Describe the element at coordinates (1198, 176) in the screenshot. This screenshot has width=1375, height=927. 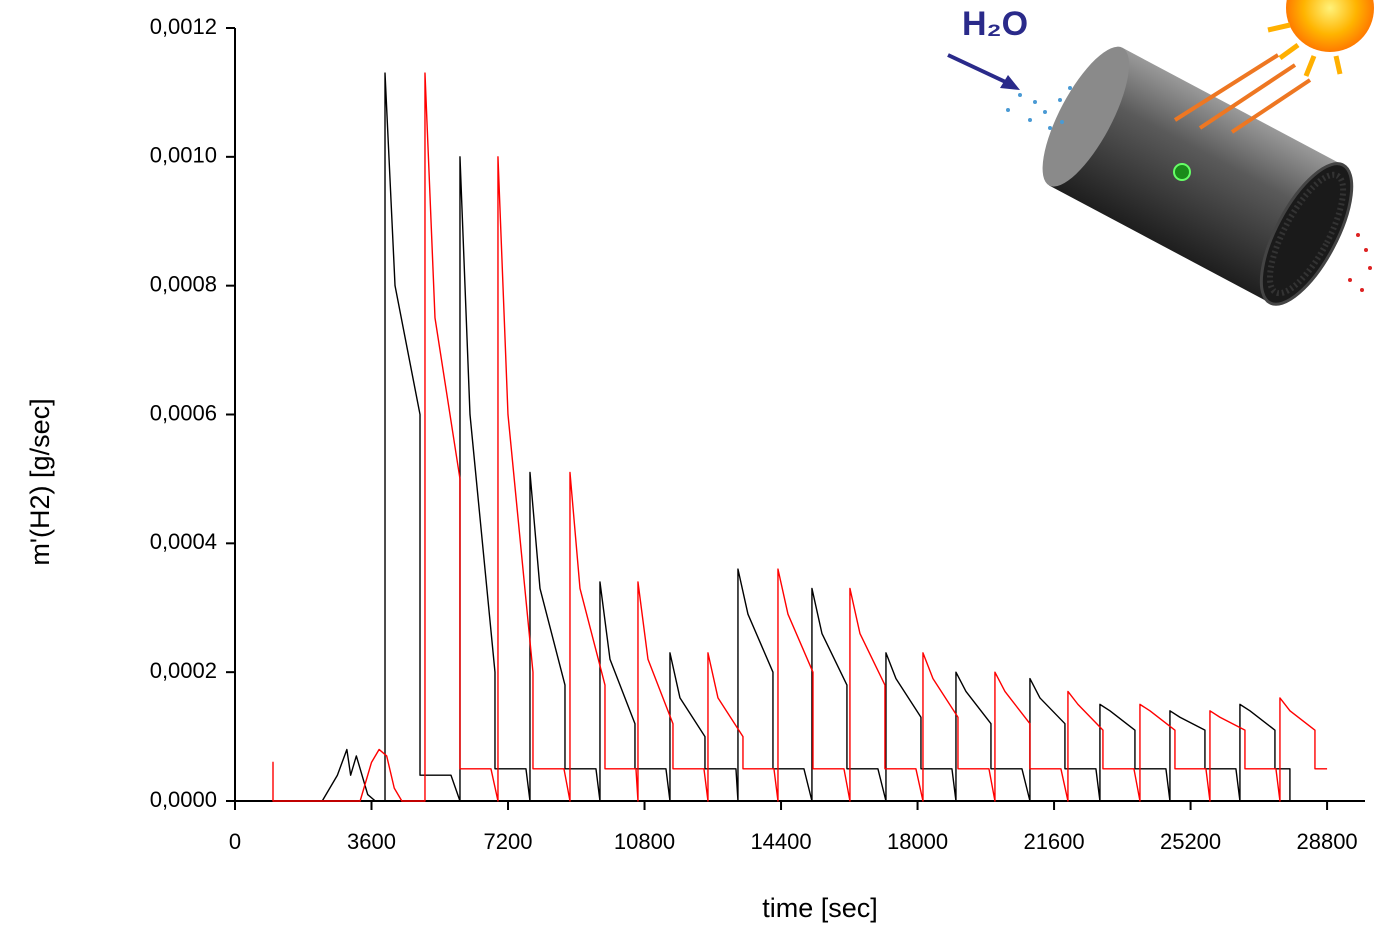
I see `cylinder` at that location.